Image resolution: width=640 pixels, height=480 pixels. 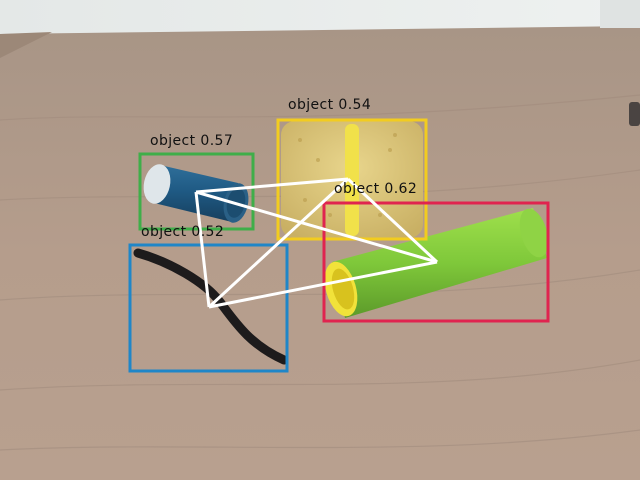 What do you see at coordinates (634, 114) in the screenshot?
I see `corner-bracket` at bounding box center [634, 114].